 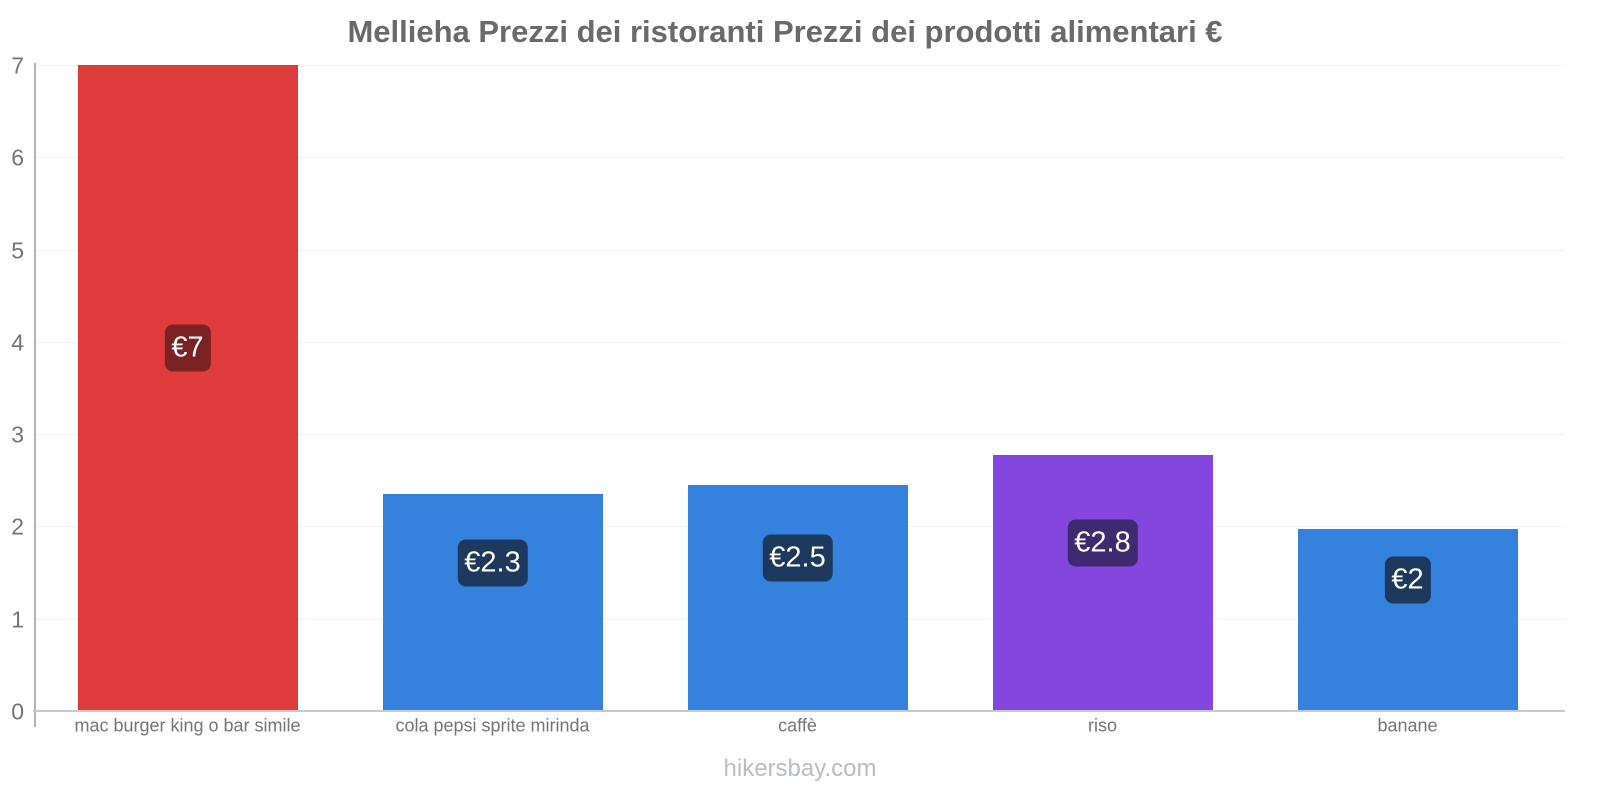 What do you see at coordinates (492, 725) in the screenshot?
I see `category-label-2: cola pepsi sprite mirinda` at bounding box center [492, 725].